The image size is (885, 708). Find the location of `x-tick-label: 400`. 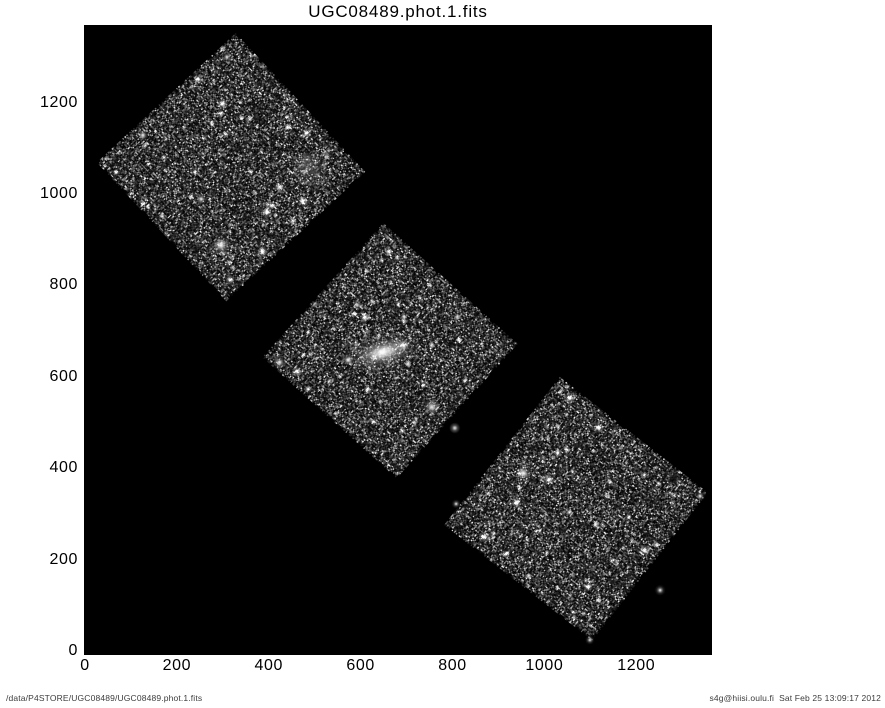

x-tick-label: 400 is located at coordinates (268, 665).